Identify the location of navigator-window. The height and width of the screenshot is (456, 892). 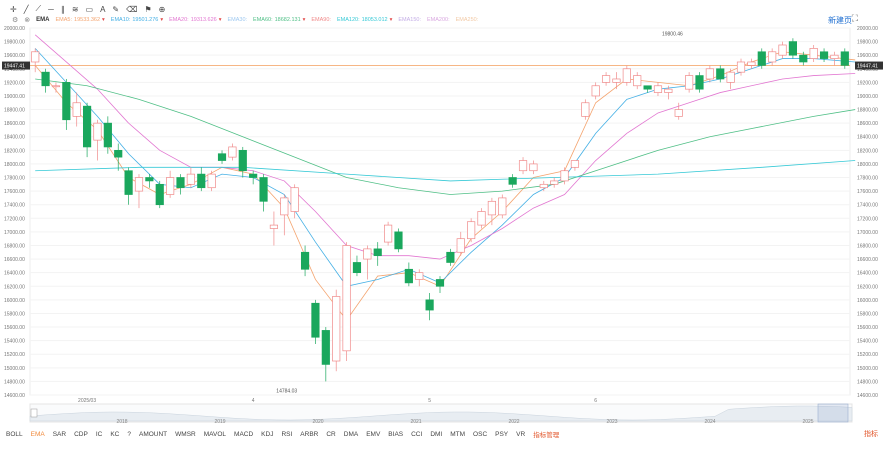
(833, 413).